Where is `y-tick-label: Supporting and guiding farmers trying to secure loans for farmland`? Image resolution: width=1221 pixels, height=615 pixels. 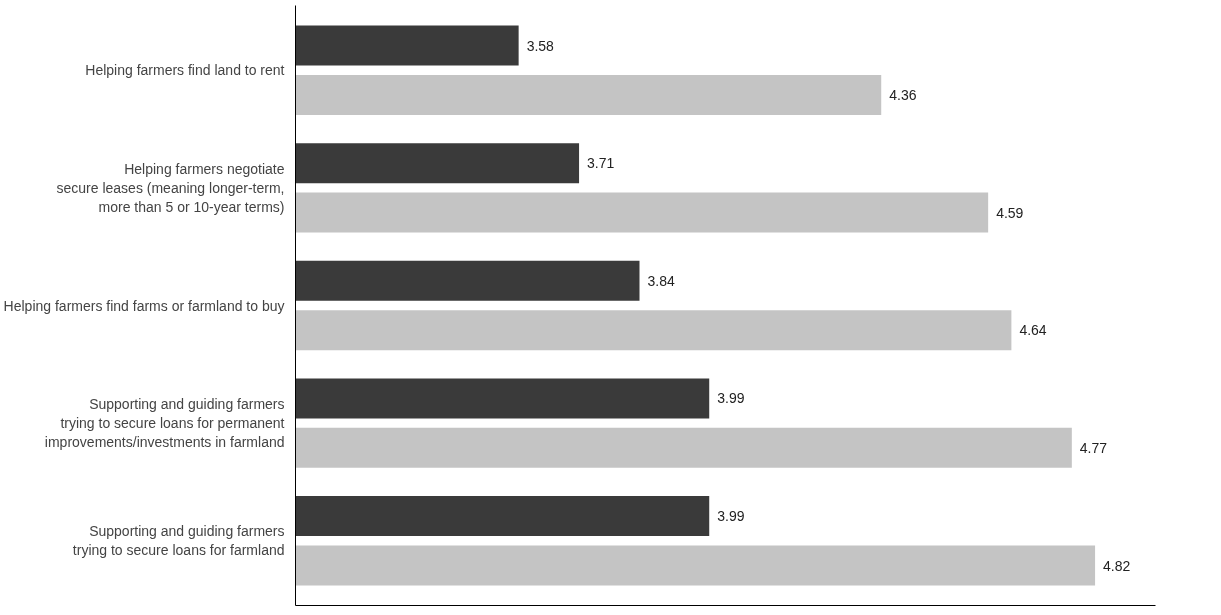
y-tick-label: Supporting and guiding farmers trying to secure loans for farmland is located at coordinates (178, 541).